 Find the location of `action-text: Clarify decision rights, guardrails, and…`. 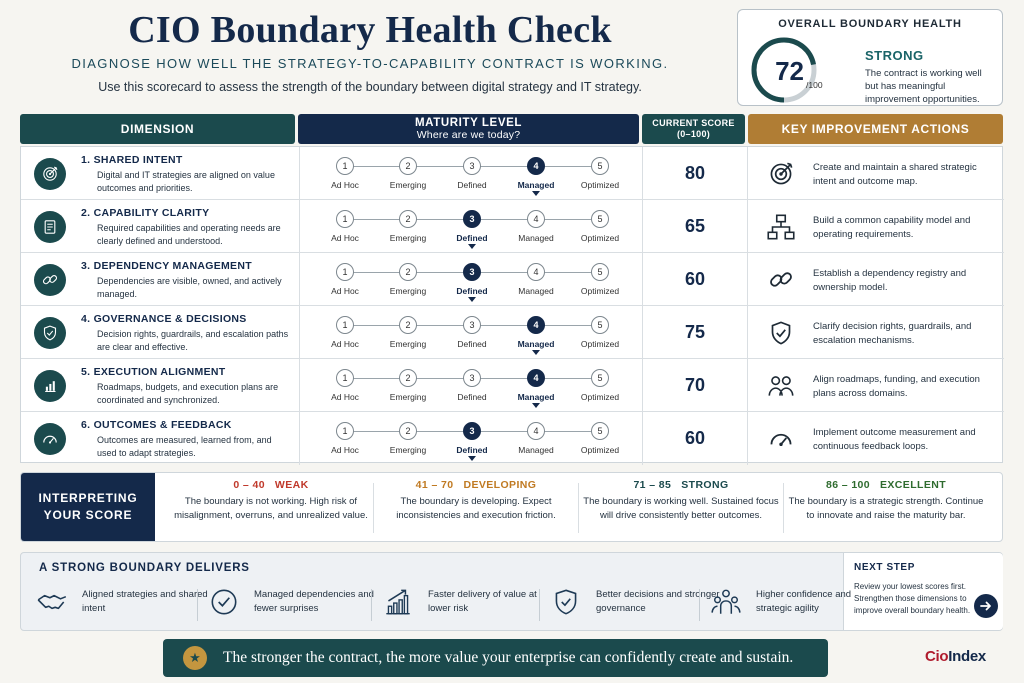

action-text: Clarify decision rights, guardrails, and… is located at coordinates (892, 333).